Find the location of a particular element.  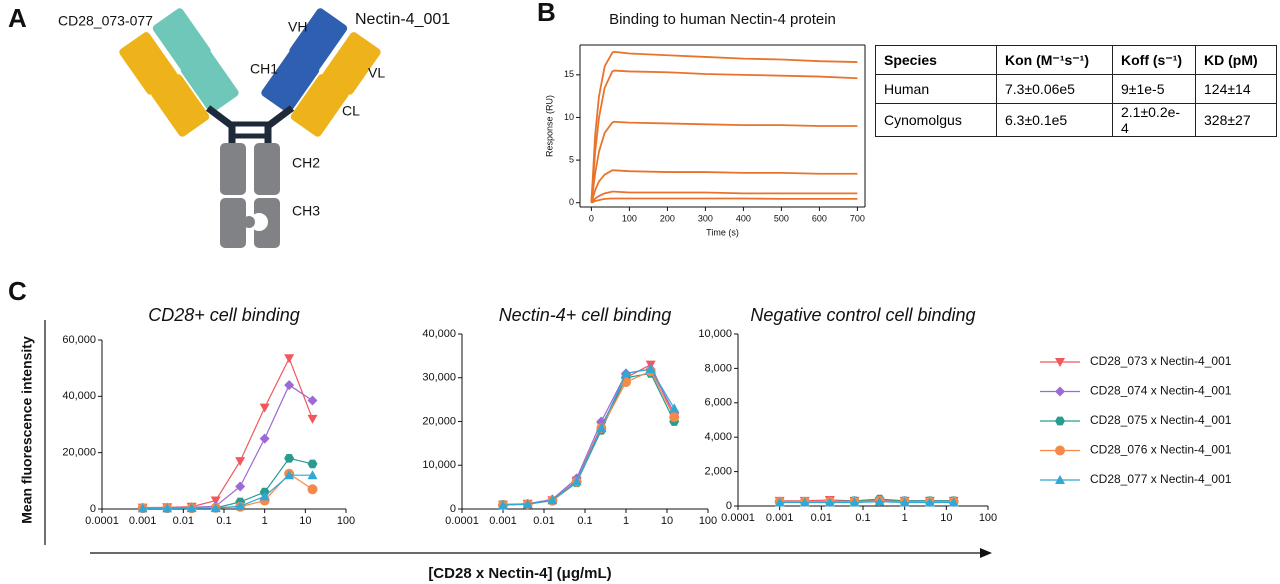

cell: Human is located at coordinates (936, 89).